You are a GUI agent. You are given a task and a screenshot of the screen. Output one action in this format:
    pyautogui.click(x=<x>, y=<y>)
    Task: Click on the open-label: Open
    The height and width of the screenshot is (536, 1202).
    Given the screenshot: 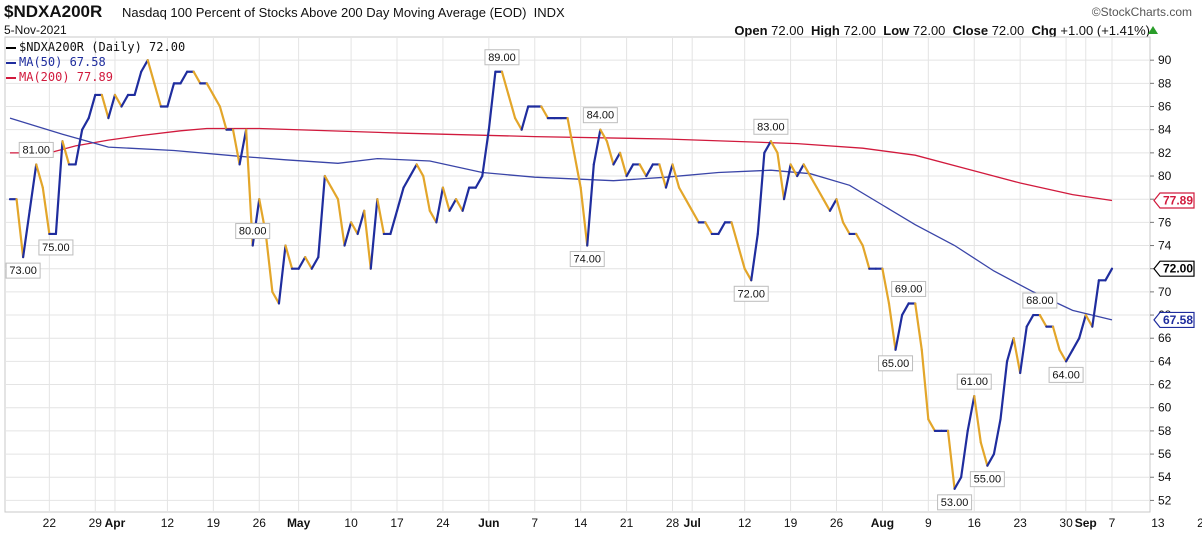 What is the action you would take?
    pyautogui.click(x=751, y=30)
    